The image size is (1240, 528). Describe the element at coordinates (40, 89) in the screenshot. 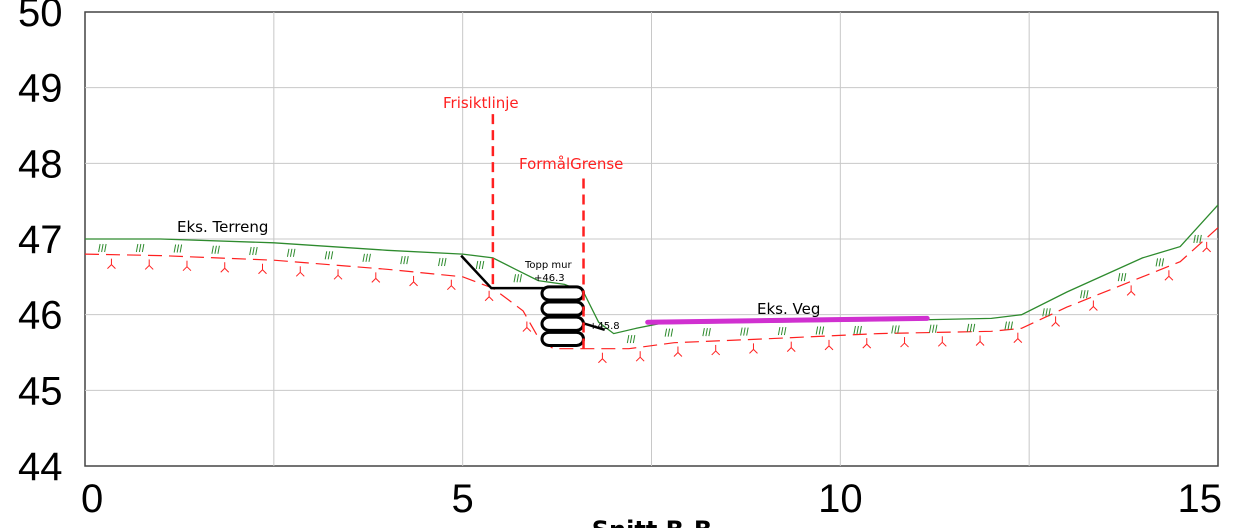

I see `y-tick-label: 49` at that location.